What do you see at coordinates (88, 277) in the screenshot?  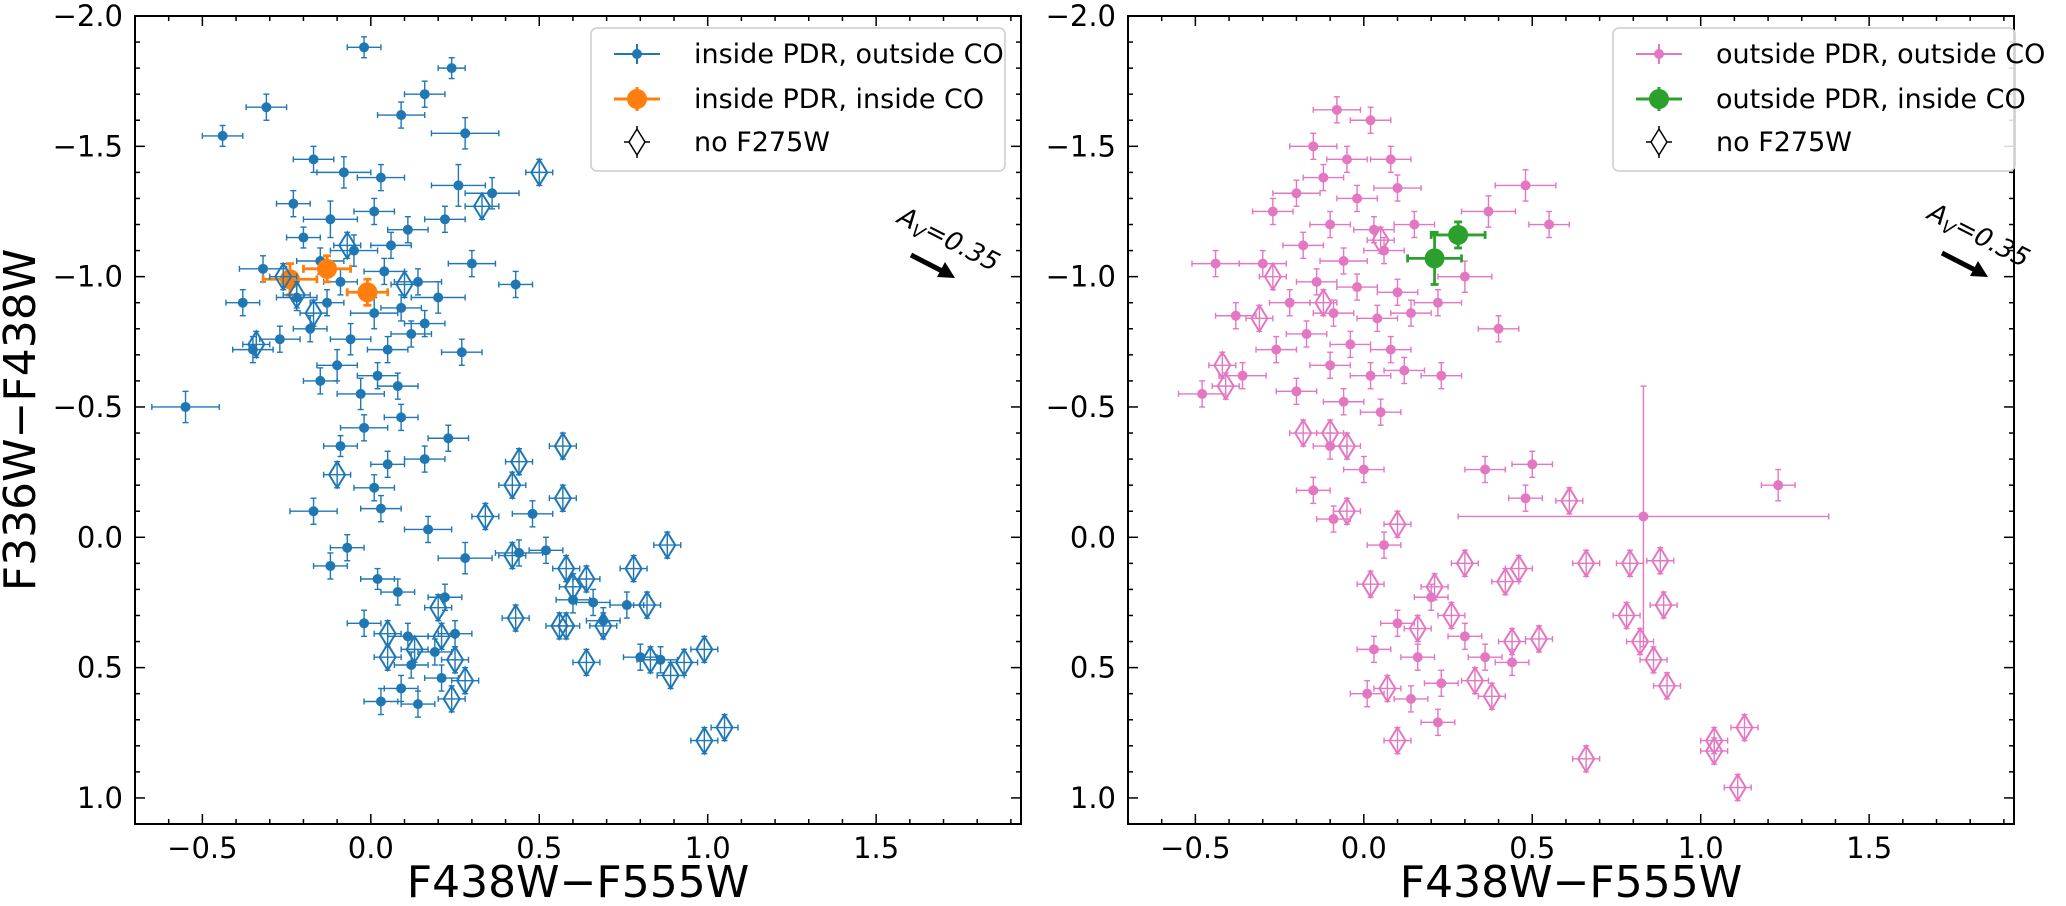 I see `left-y-tick-label: −1.0` at bounding box center [88, 277].